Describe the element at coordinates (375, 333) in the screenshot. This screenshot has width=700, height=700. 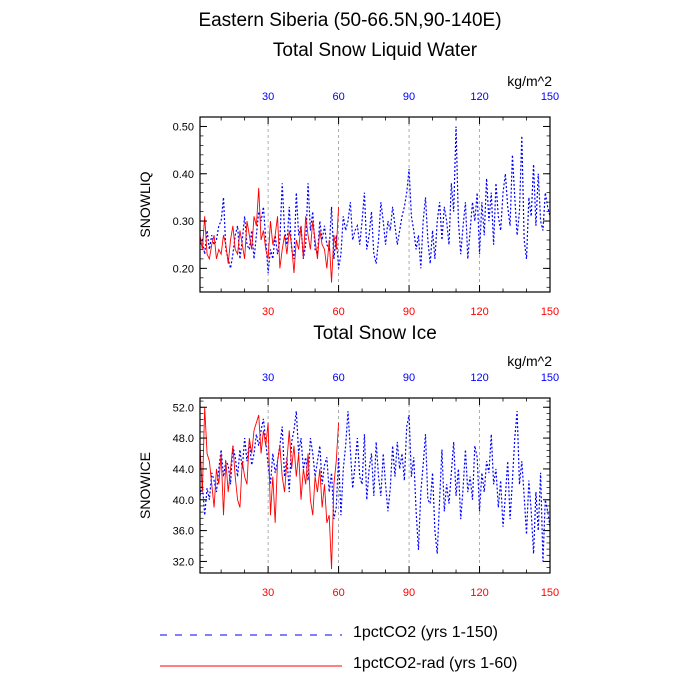
I see `bottom-panel-title: Total Snow Ice` at that location.